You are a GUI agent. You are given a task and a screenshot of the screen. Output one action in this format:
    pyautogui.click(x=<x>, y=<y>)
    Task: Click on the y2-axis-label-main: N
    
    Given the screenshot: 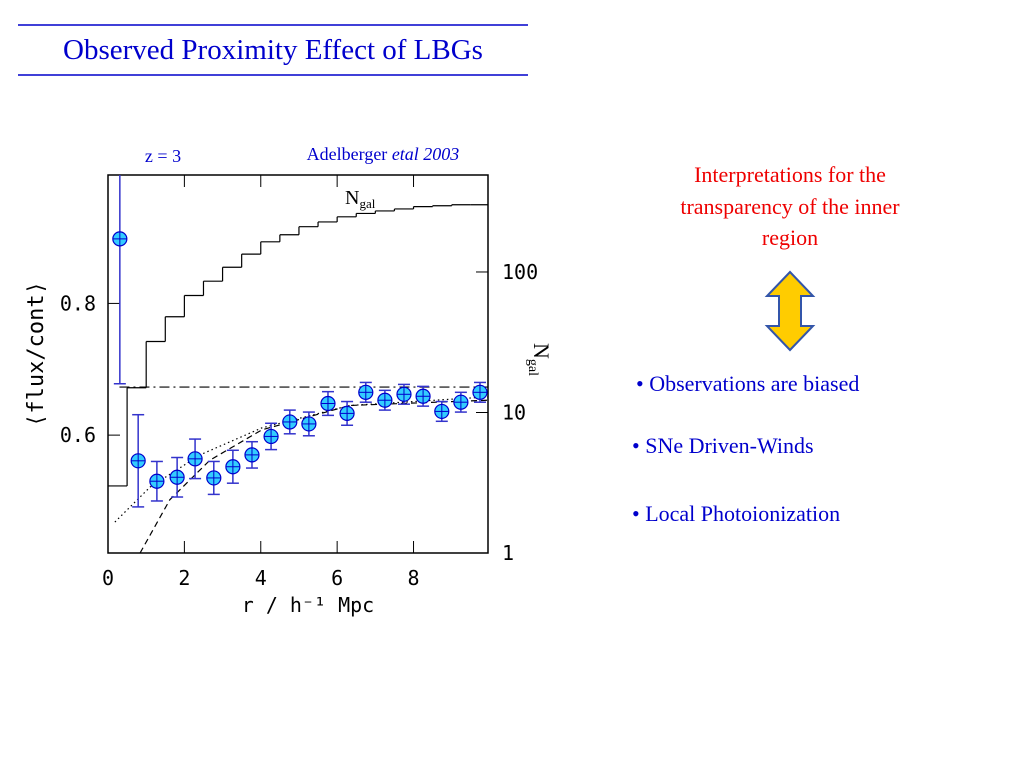 What is the action you would take?
    pyautogui.click(x=541, y=351)
    